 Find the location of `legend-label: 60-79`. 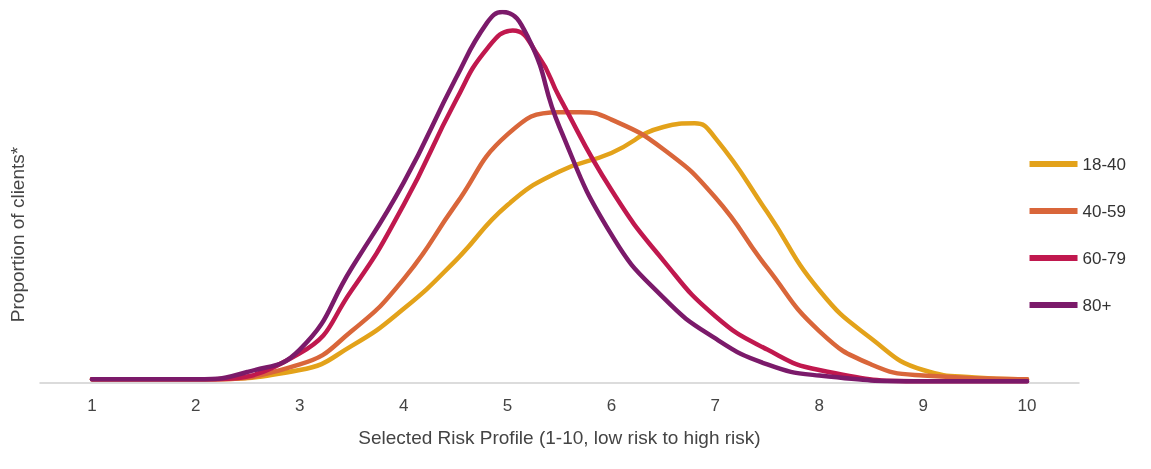

legend-label: 60-79 is located at coordinates (1104, 258).